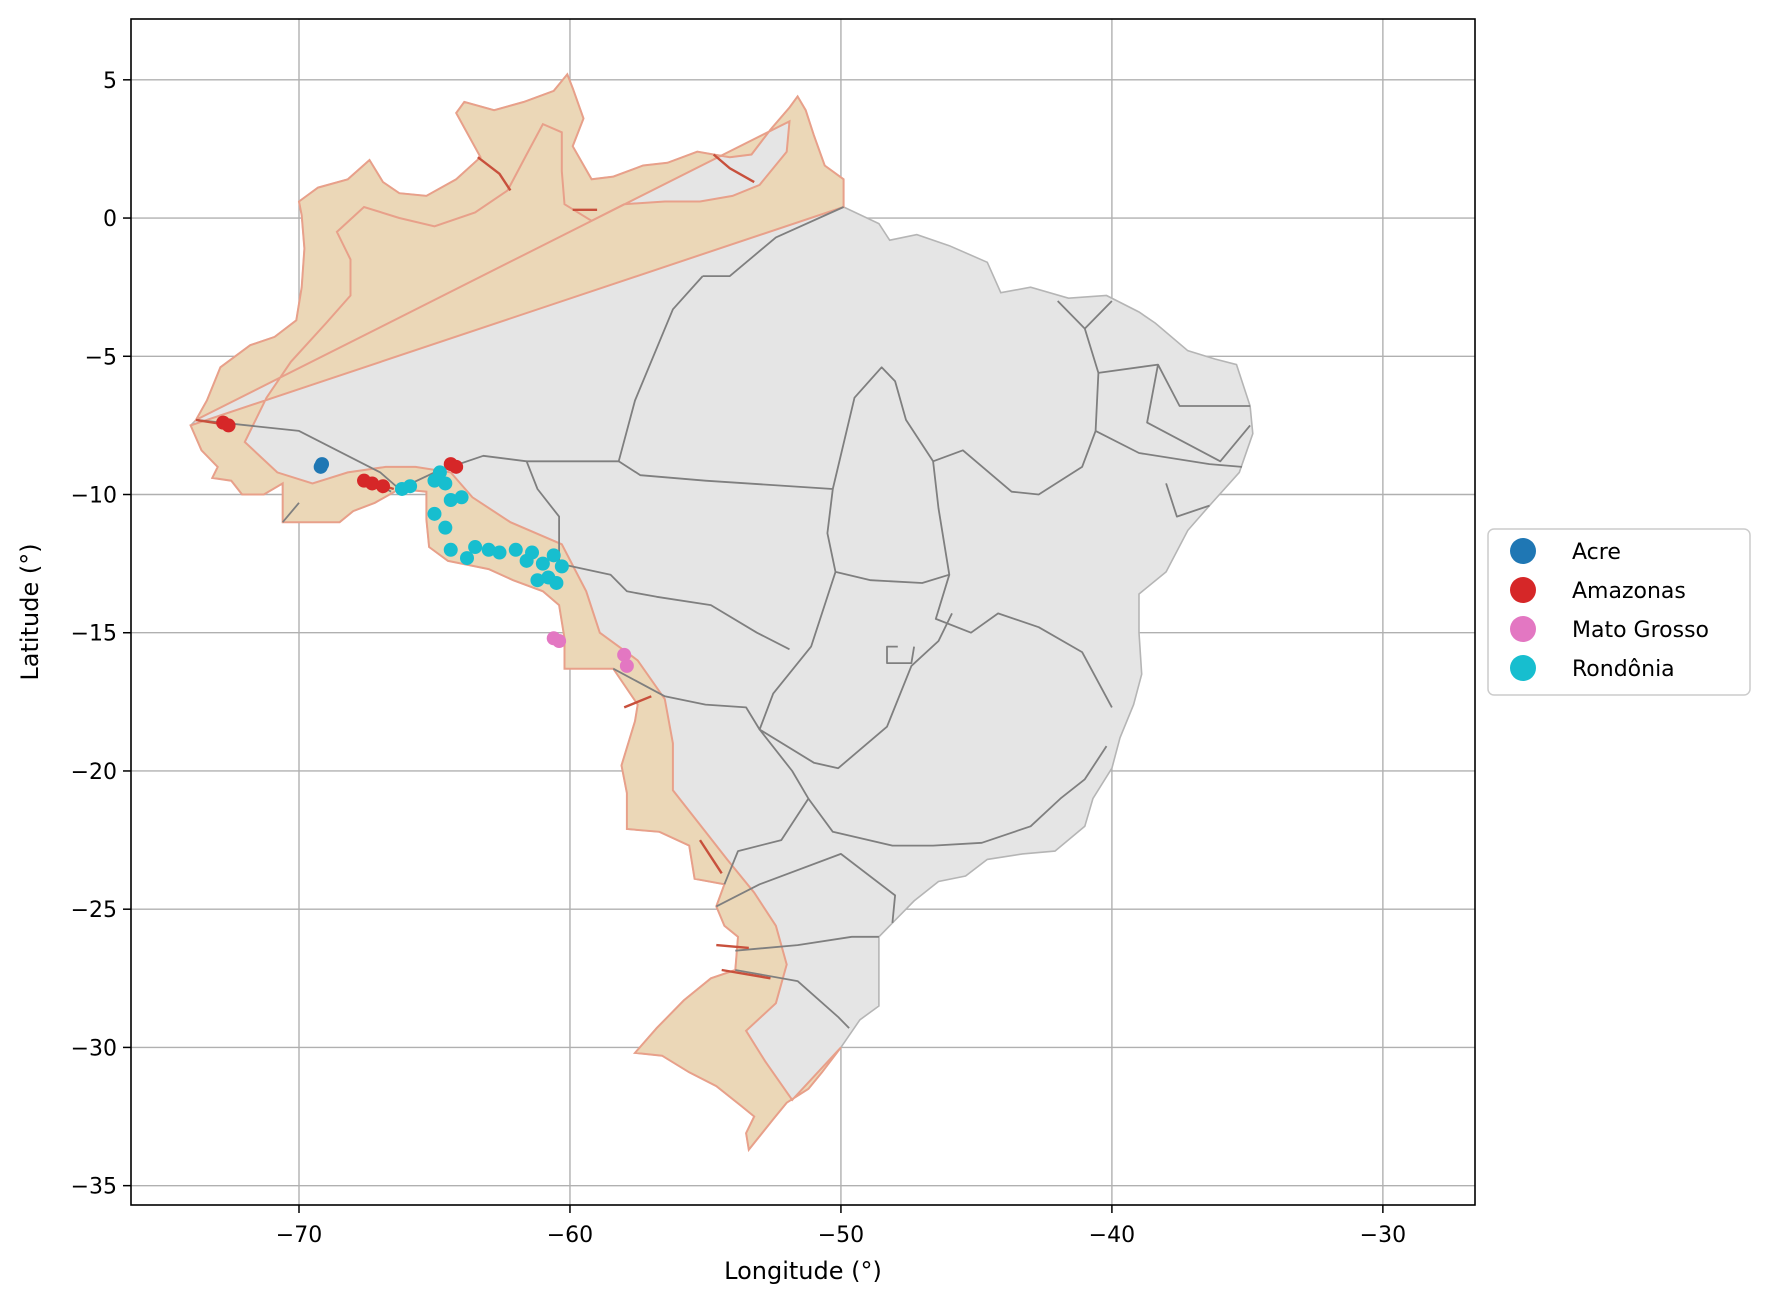 Image resolution: width=1766 pixels, height=1302 pixels. What do you see at coordinates (841, 1235) in the screenshot?
I see `x-tick-label: −50` at bounding box center [841, 1235].